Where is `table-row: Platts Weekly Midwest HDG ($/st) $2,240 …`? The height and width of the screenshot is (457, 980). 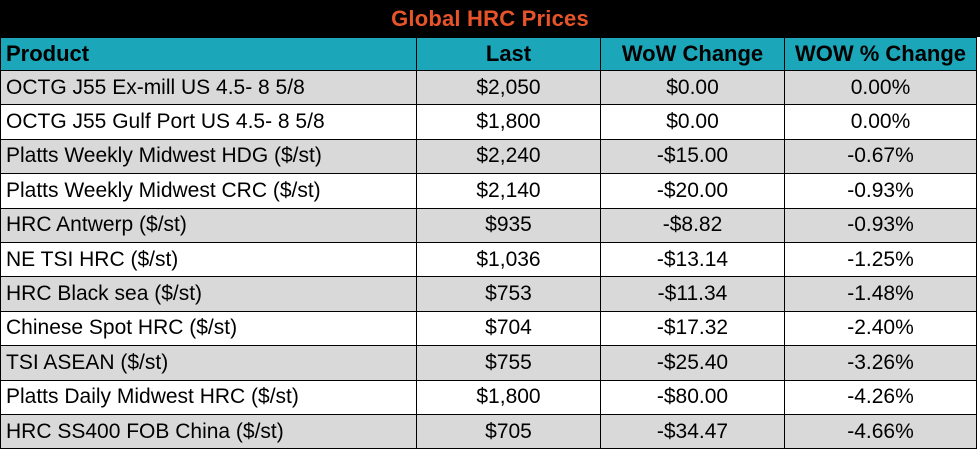
table-row: Platts Weekly Midwest HDG ($/st) $2,240 … is located at coordinates (488, 156).